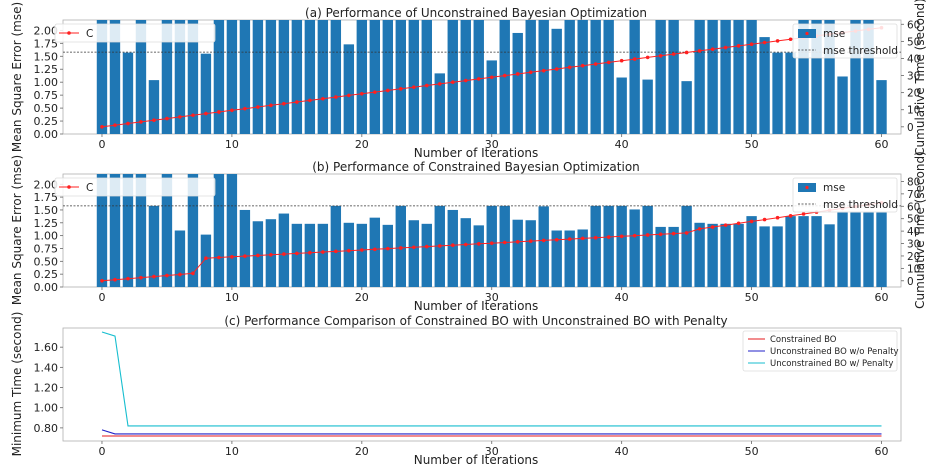 This screenshot has width=928, height=471. I want to click on panel-a-legend-mse-marker, so click(807, 33).